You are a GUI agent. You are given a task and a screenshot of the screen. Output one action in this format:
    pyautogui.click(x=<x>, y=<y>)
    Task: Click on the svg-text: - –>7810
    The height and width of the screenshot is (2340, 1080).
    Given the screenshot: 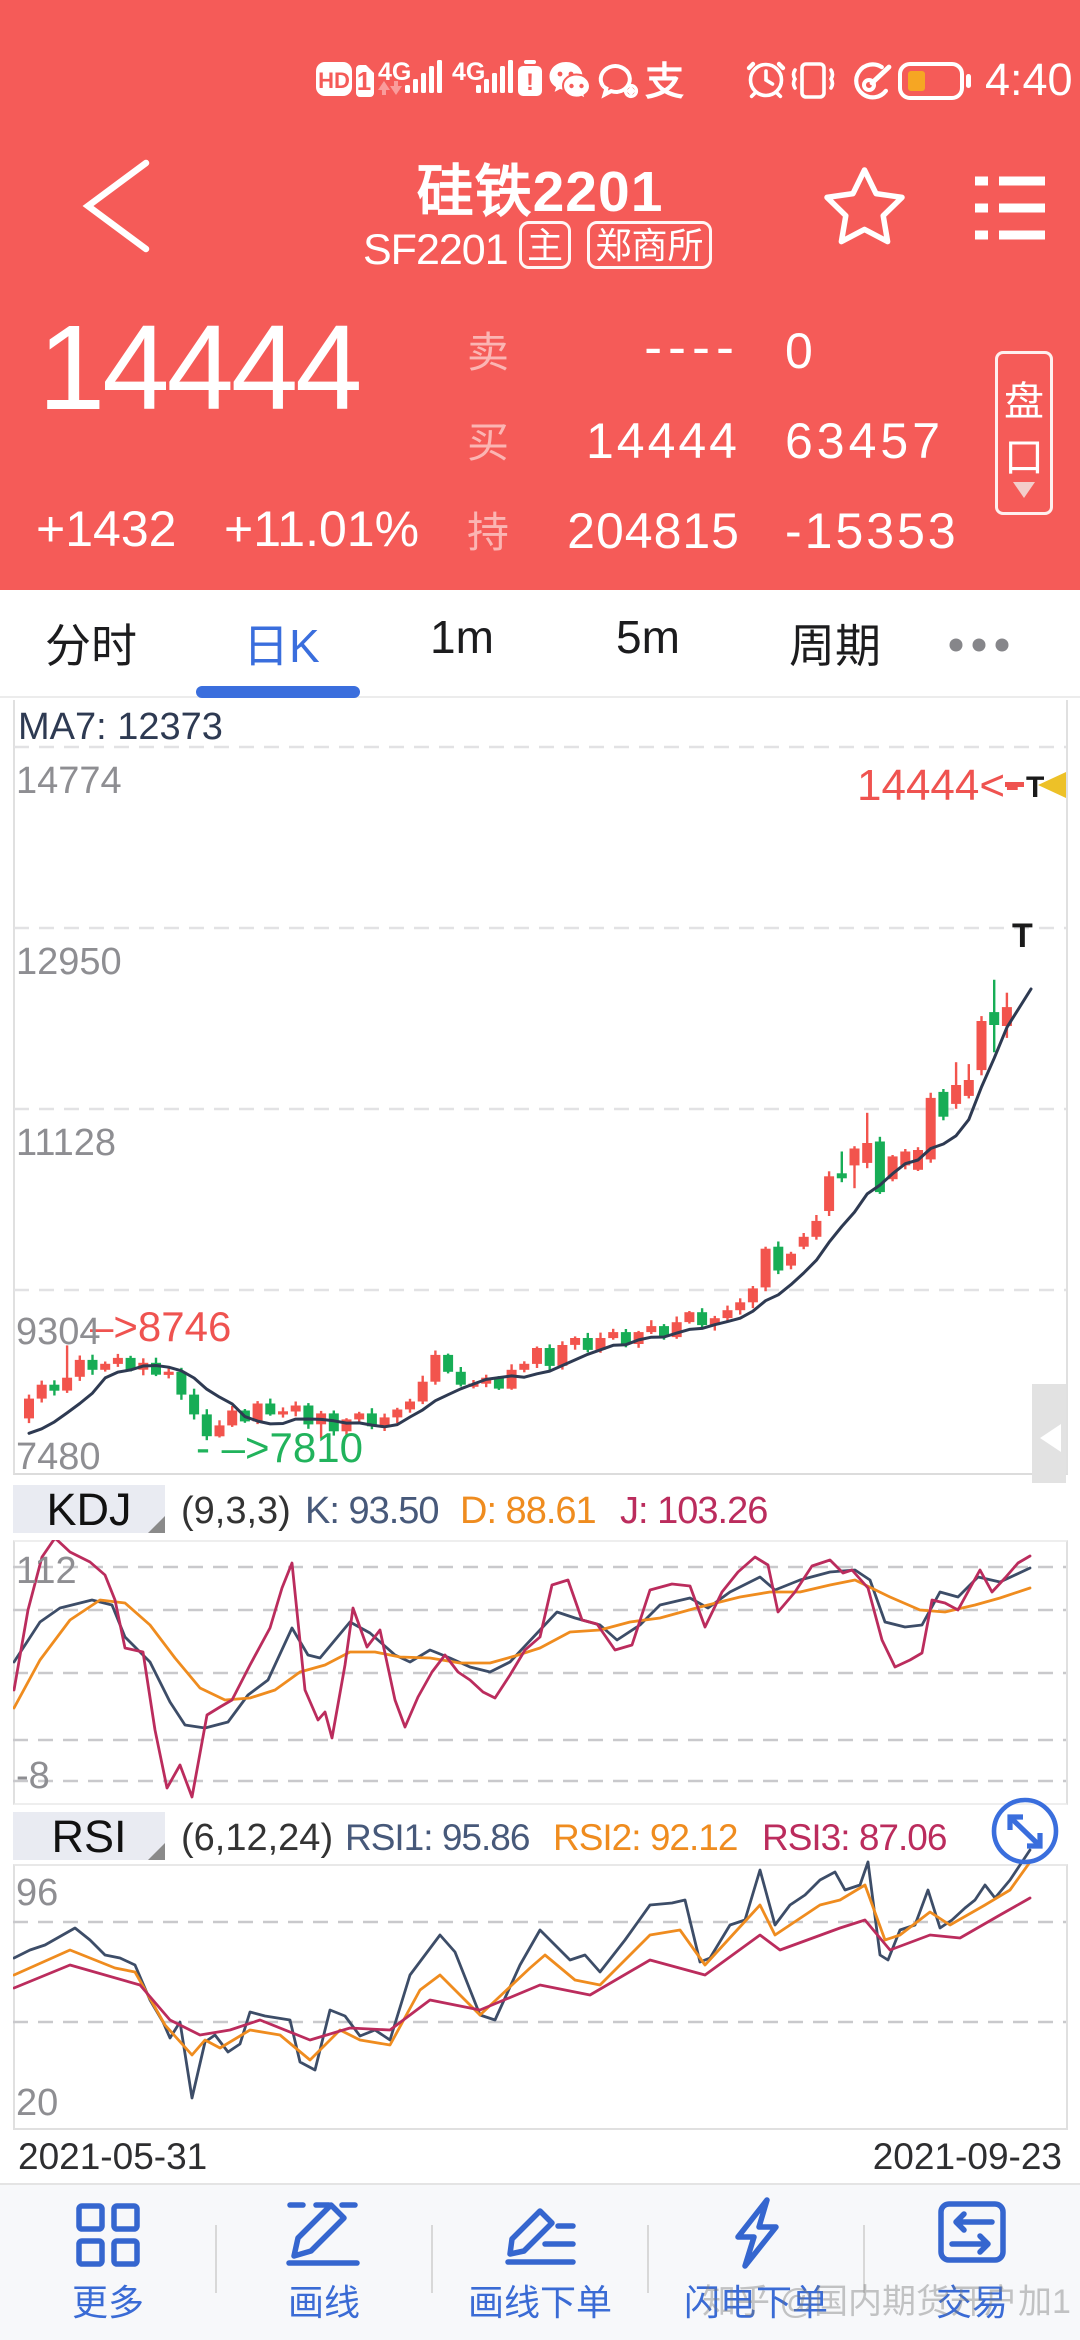 What is the action you would take?
    pyautogui.click(x=279, y=1447)
    